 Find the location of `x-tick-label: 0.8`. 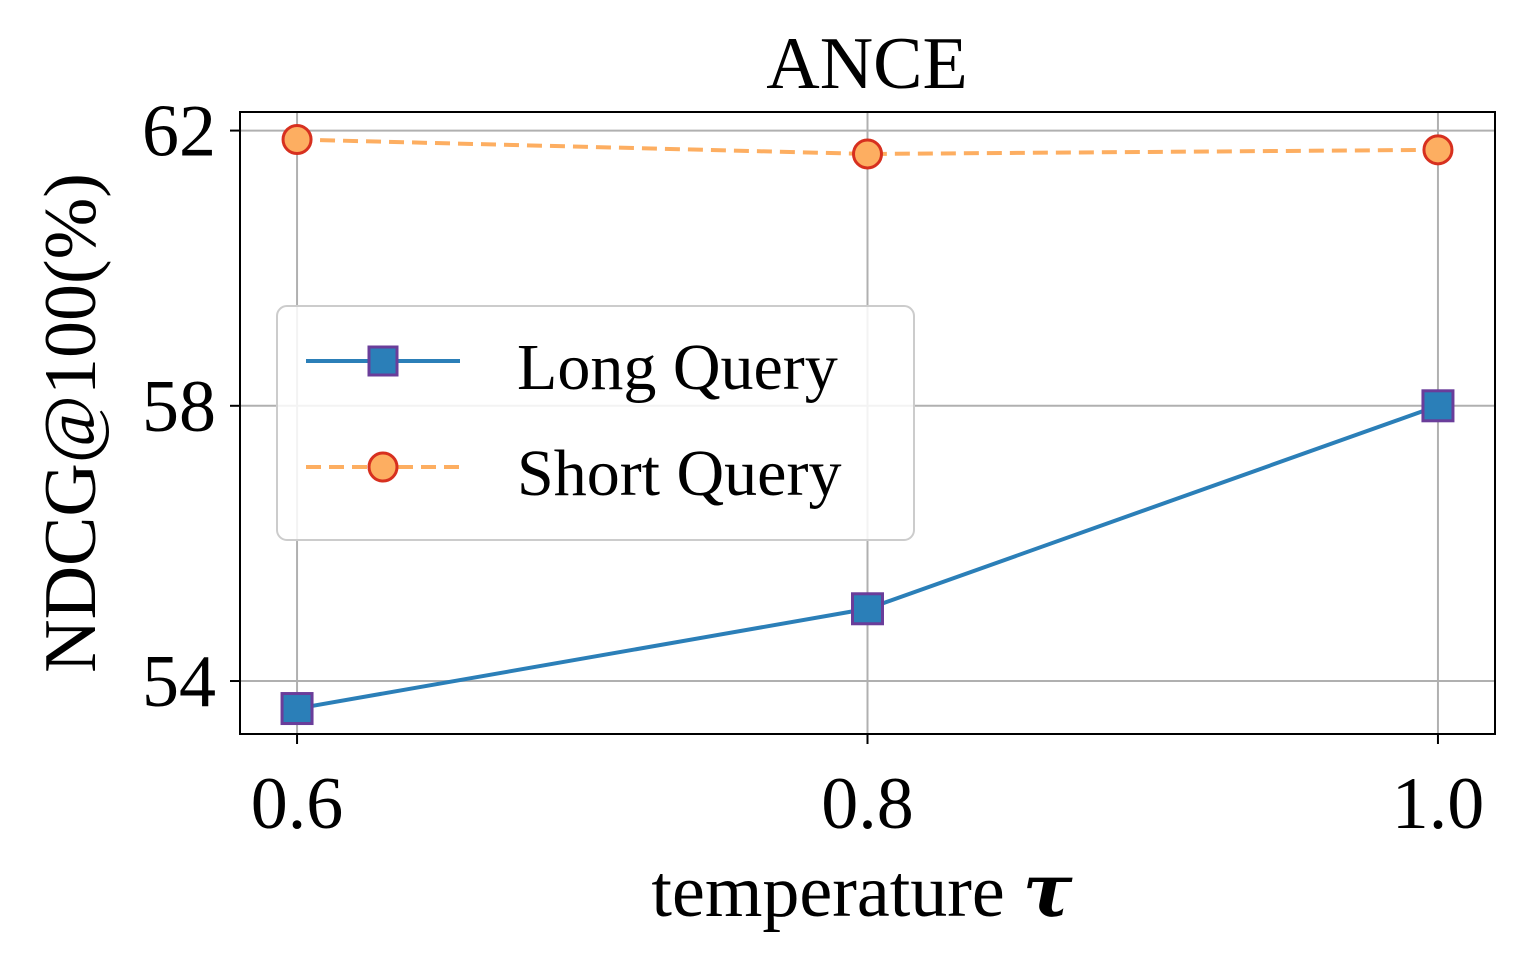

x-tick-label: 0.8 is located at coordinates (867, 804).